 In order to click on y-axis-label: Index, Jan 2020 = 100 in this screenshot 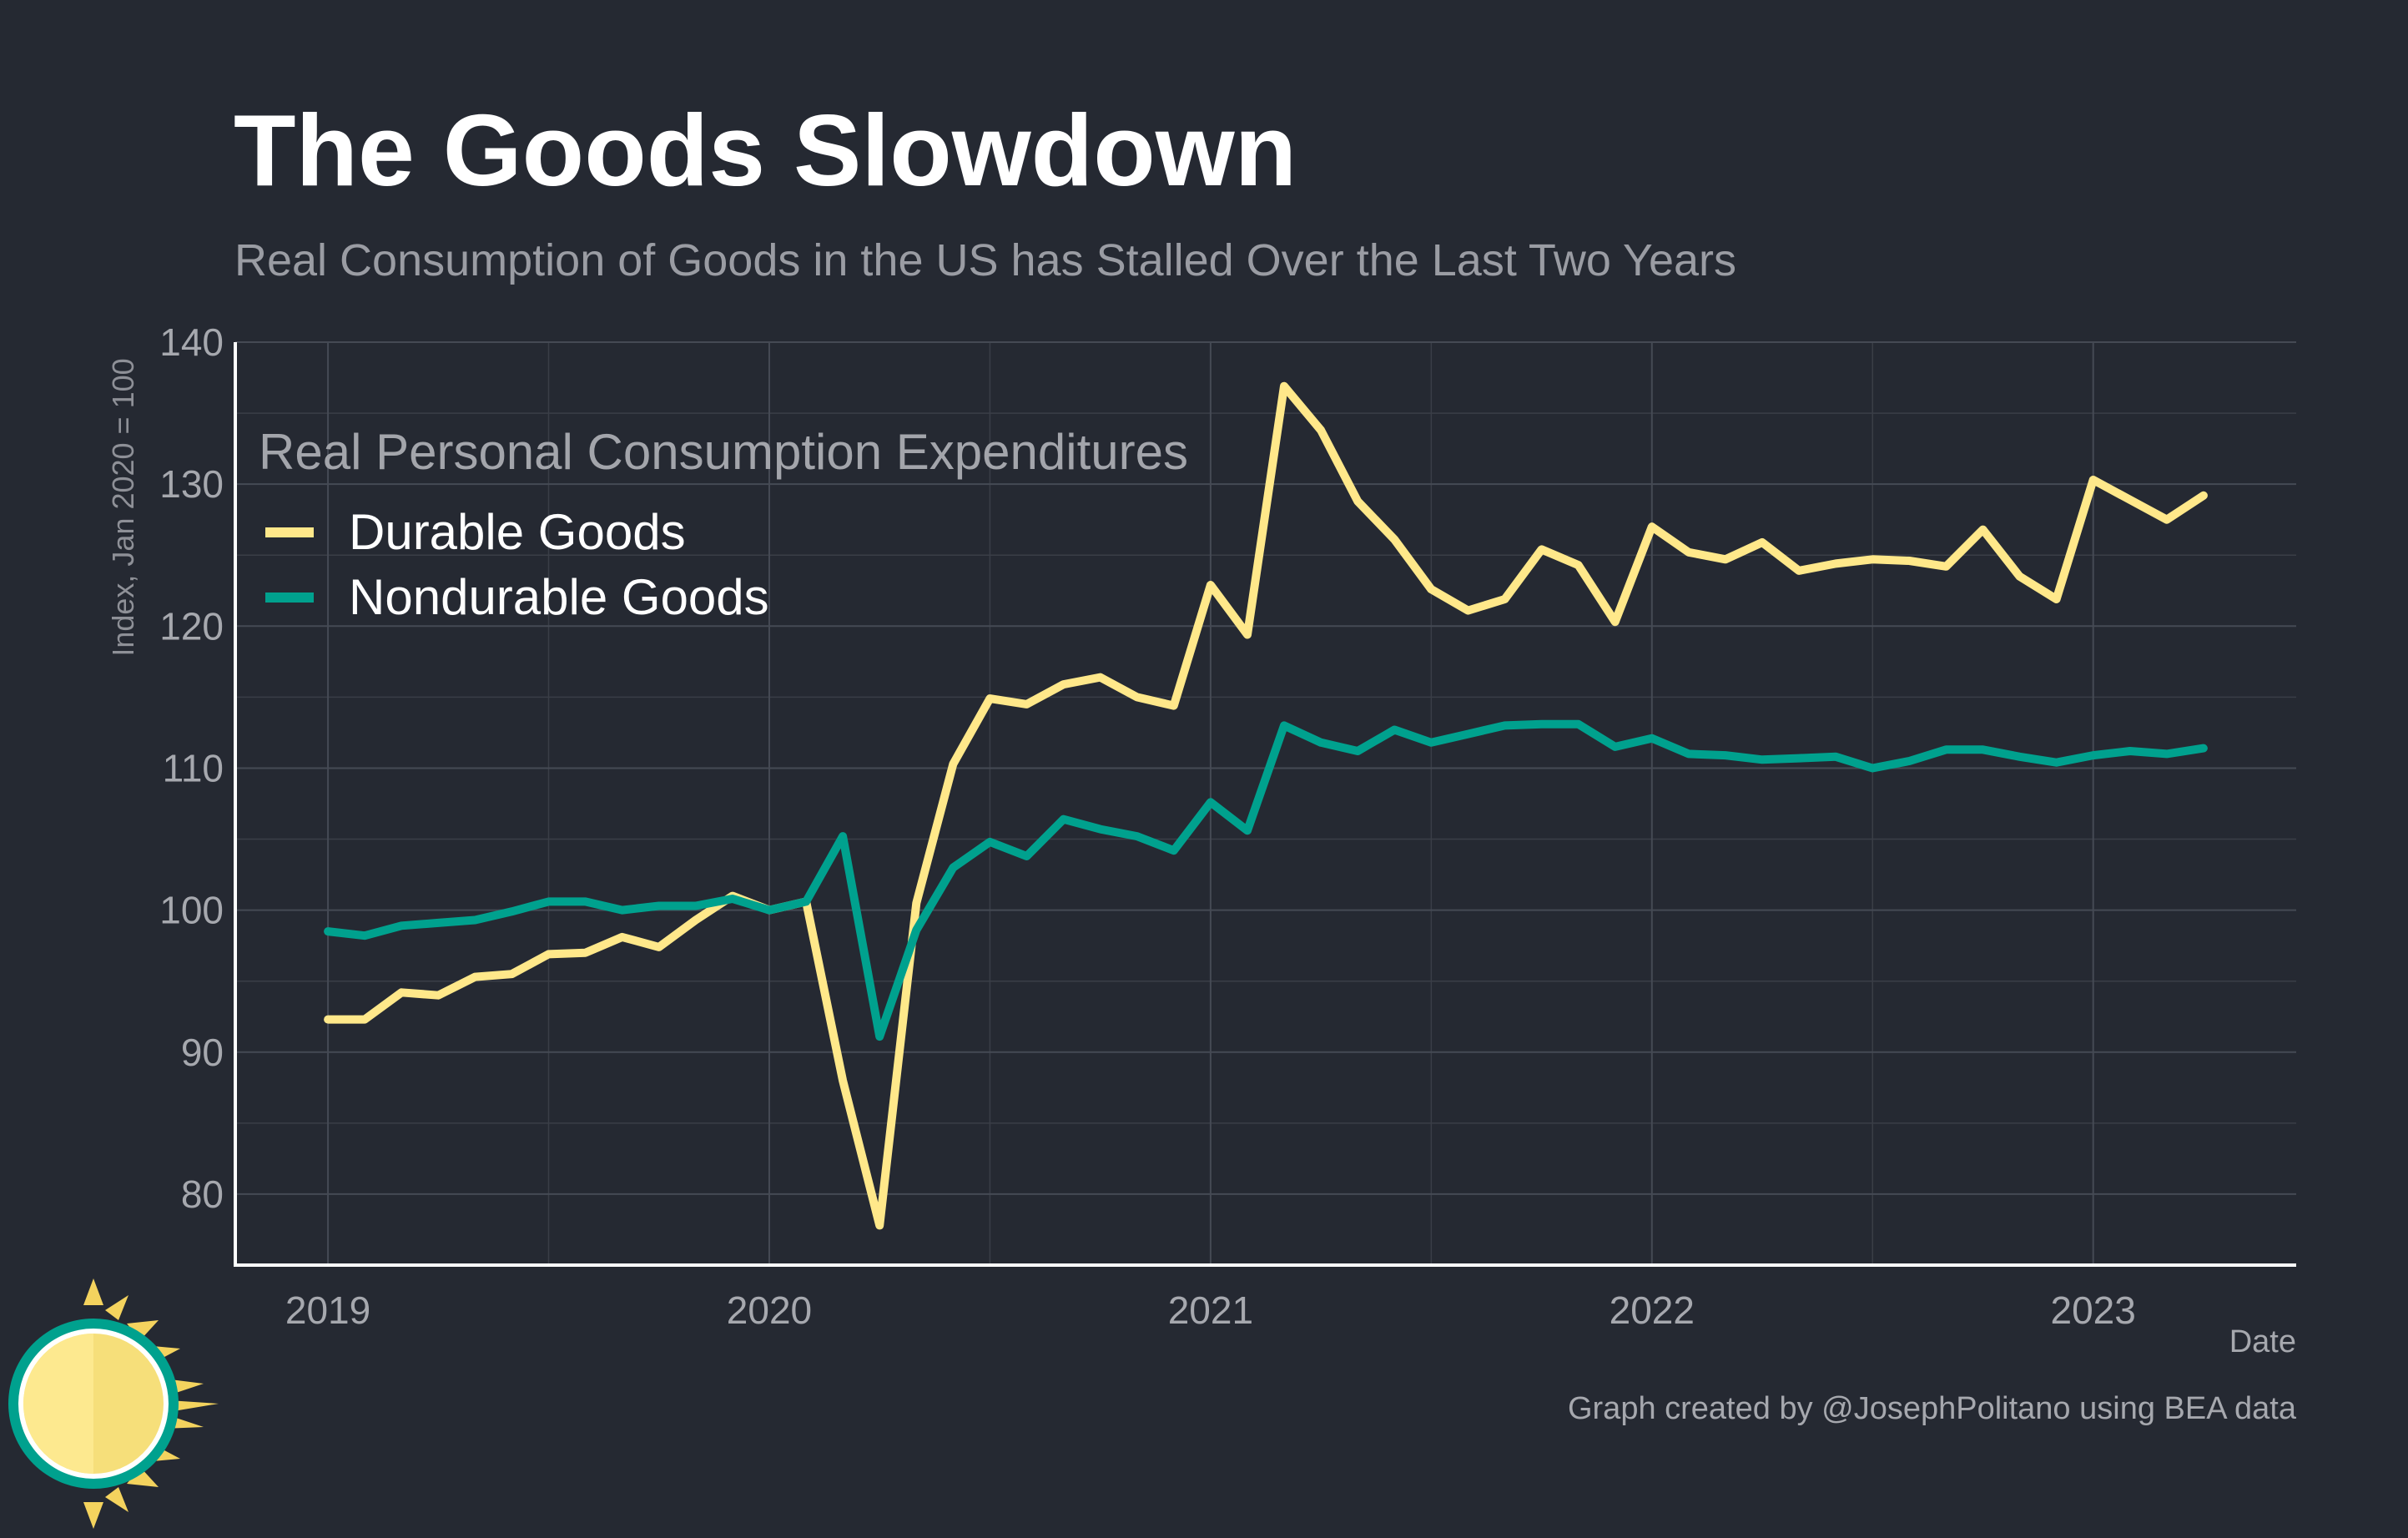, I will do `click(123, 507)`.